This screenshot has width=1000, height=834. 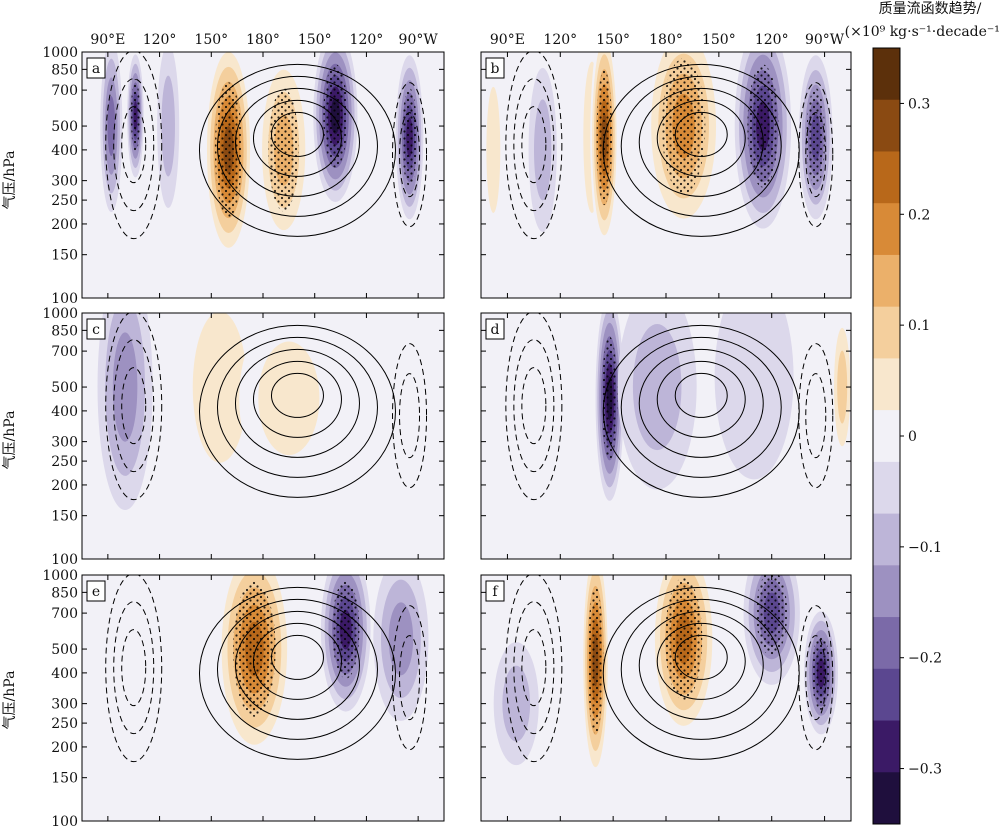 I want to click on panel-label: f, so click(x=495, y=592).